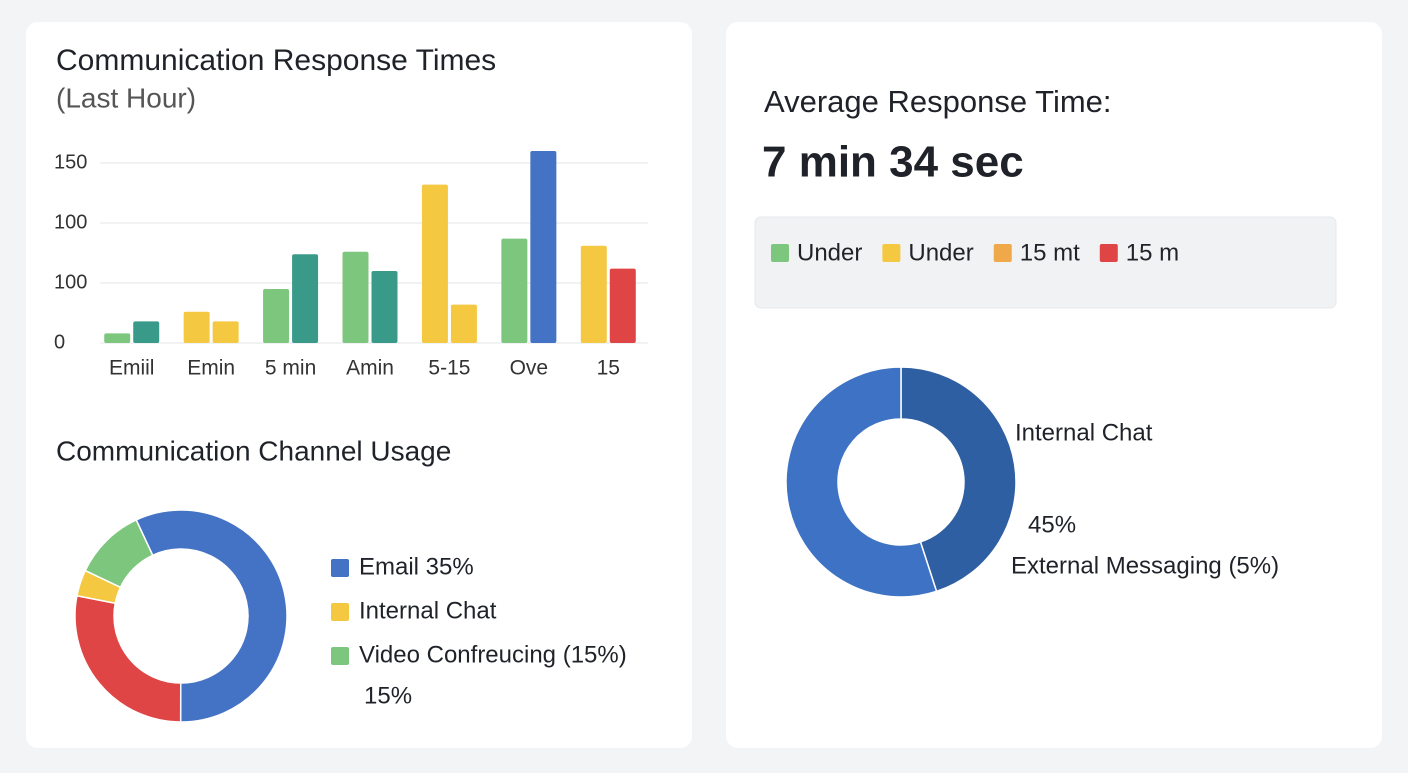 This screenshot has width=1408, height=773. What do you see at coordinates (59, 342) in the screenshot?
I see `y-tick-label: 0` at bounding box center [59, 342].